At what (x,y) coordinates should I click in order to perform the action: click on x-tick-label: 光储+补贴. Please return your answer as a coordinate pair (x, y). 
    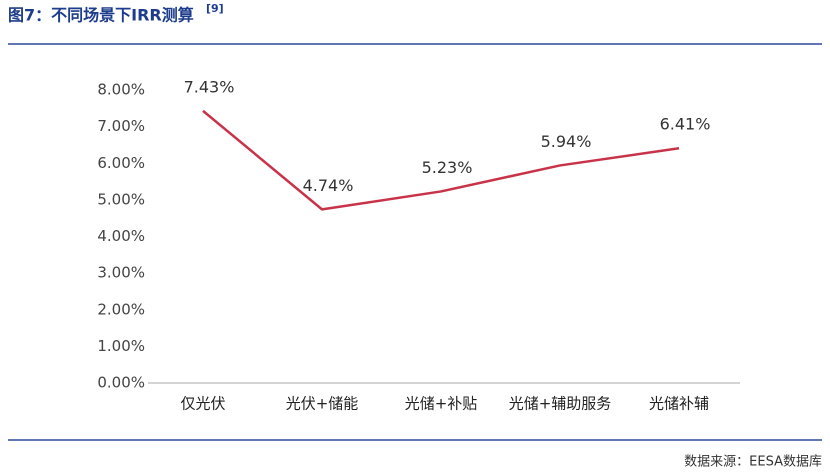
    Looking at the image, I should click on (441, 404).